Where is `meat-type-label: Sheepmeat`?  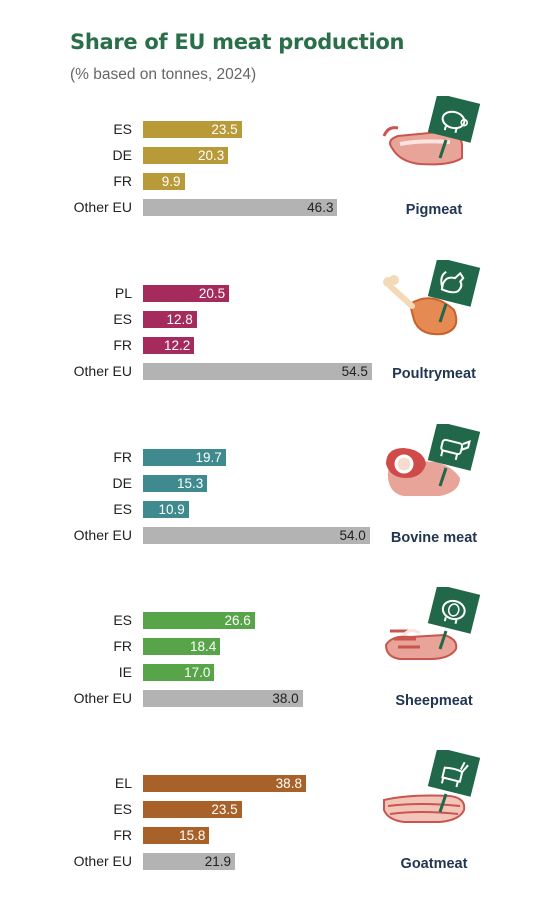 meat-type-label: Sheepmeat is located at coordinates (434, 701).